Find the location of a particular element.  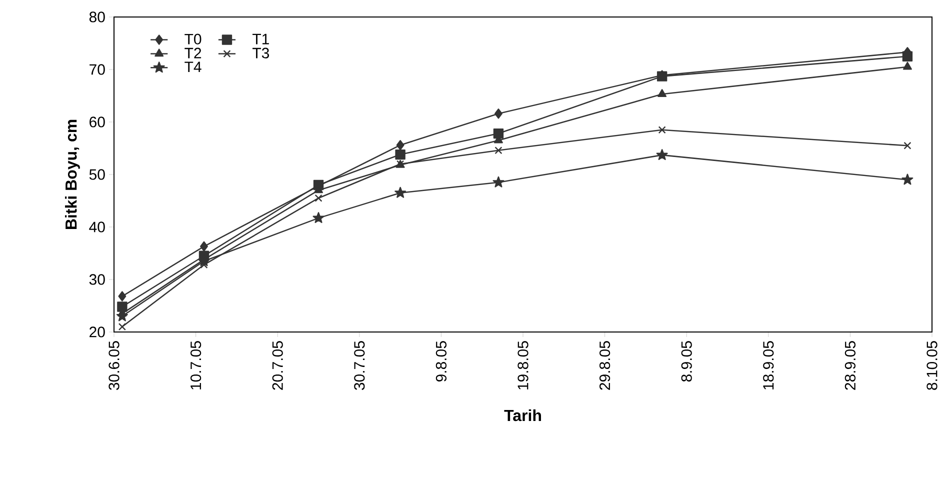

x-tick-label: 8.9.05 is located at coordinates (686, 361).